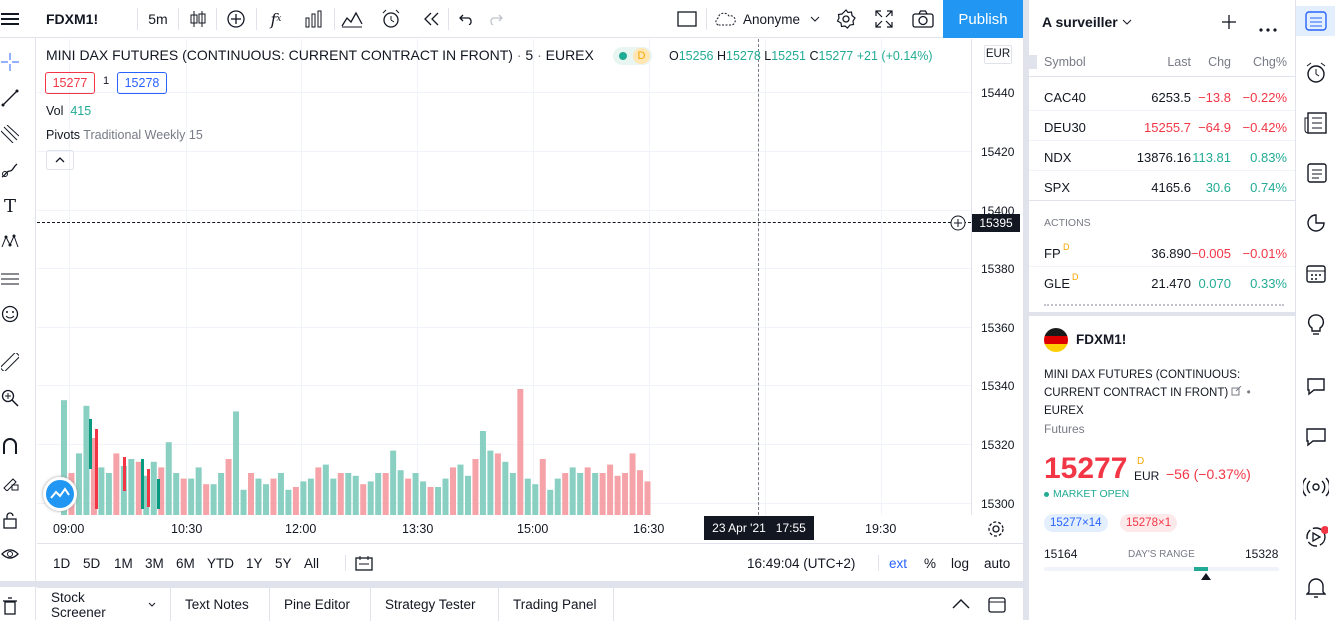 This screenshot has width=1335, height=621. What do you see at coordinates (69, 111) in the screenshot?
I see `volume-legend: Vol 415` at bounding box center [69, 111].